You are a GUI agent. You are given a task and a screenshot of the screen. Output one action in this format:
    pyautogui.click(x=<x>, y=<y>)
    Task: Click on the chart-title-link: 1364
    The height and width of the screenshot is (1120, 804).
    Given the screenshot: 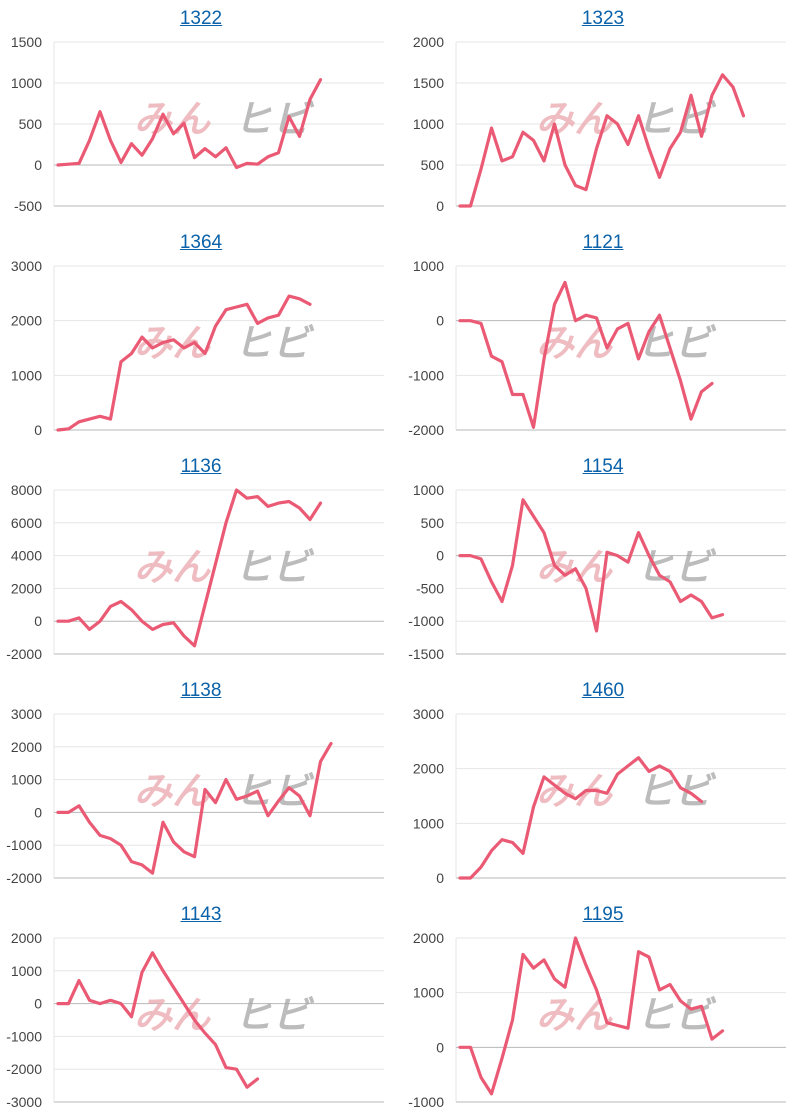 What is the action you would take?
    pyautogui.click(x=201, y=242)
    